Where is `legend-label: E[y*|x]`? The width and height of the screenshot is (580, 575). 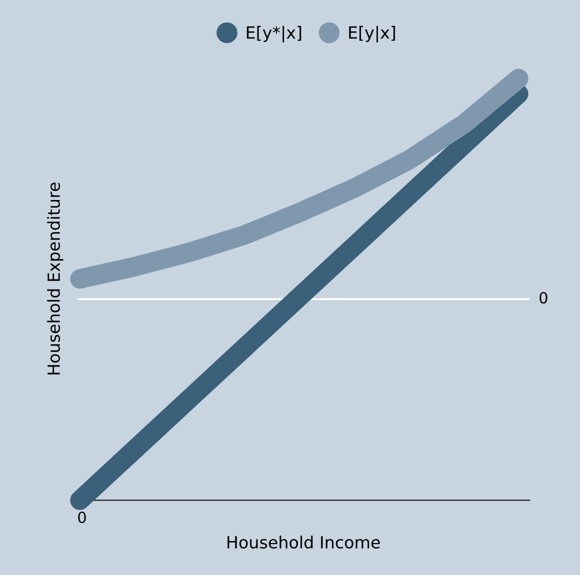
legend-label: E[y*|x] is located at coordinates (274, 34).